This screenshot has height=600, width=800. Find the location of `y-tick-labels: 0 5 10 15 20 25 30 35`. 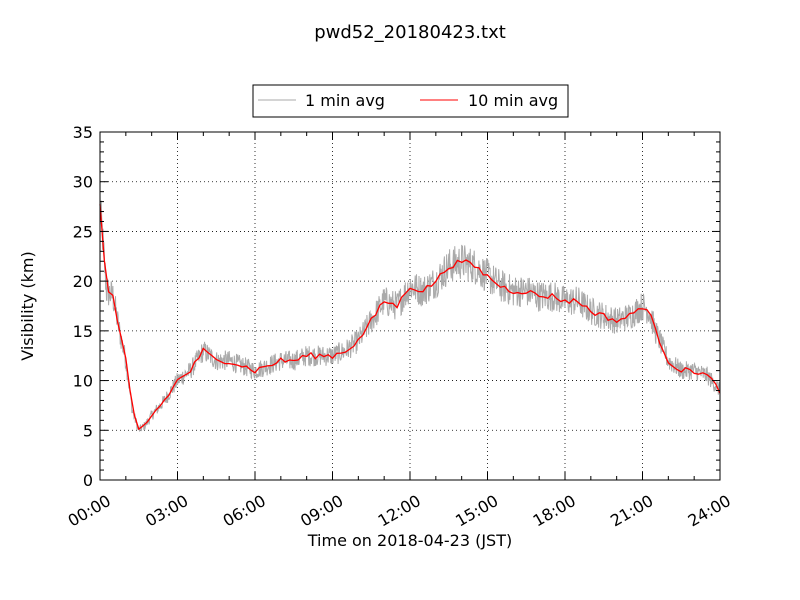

y-tick-labels: 0 5 10 15 20 25 30 35 is located at coordinates (83, 306).